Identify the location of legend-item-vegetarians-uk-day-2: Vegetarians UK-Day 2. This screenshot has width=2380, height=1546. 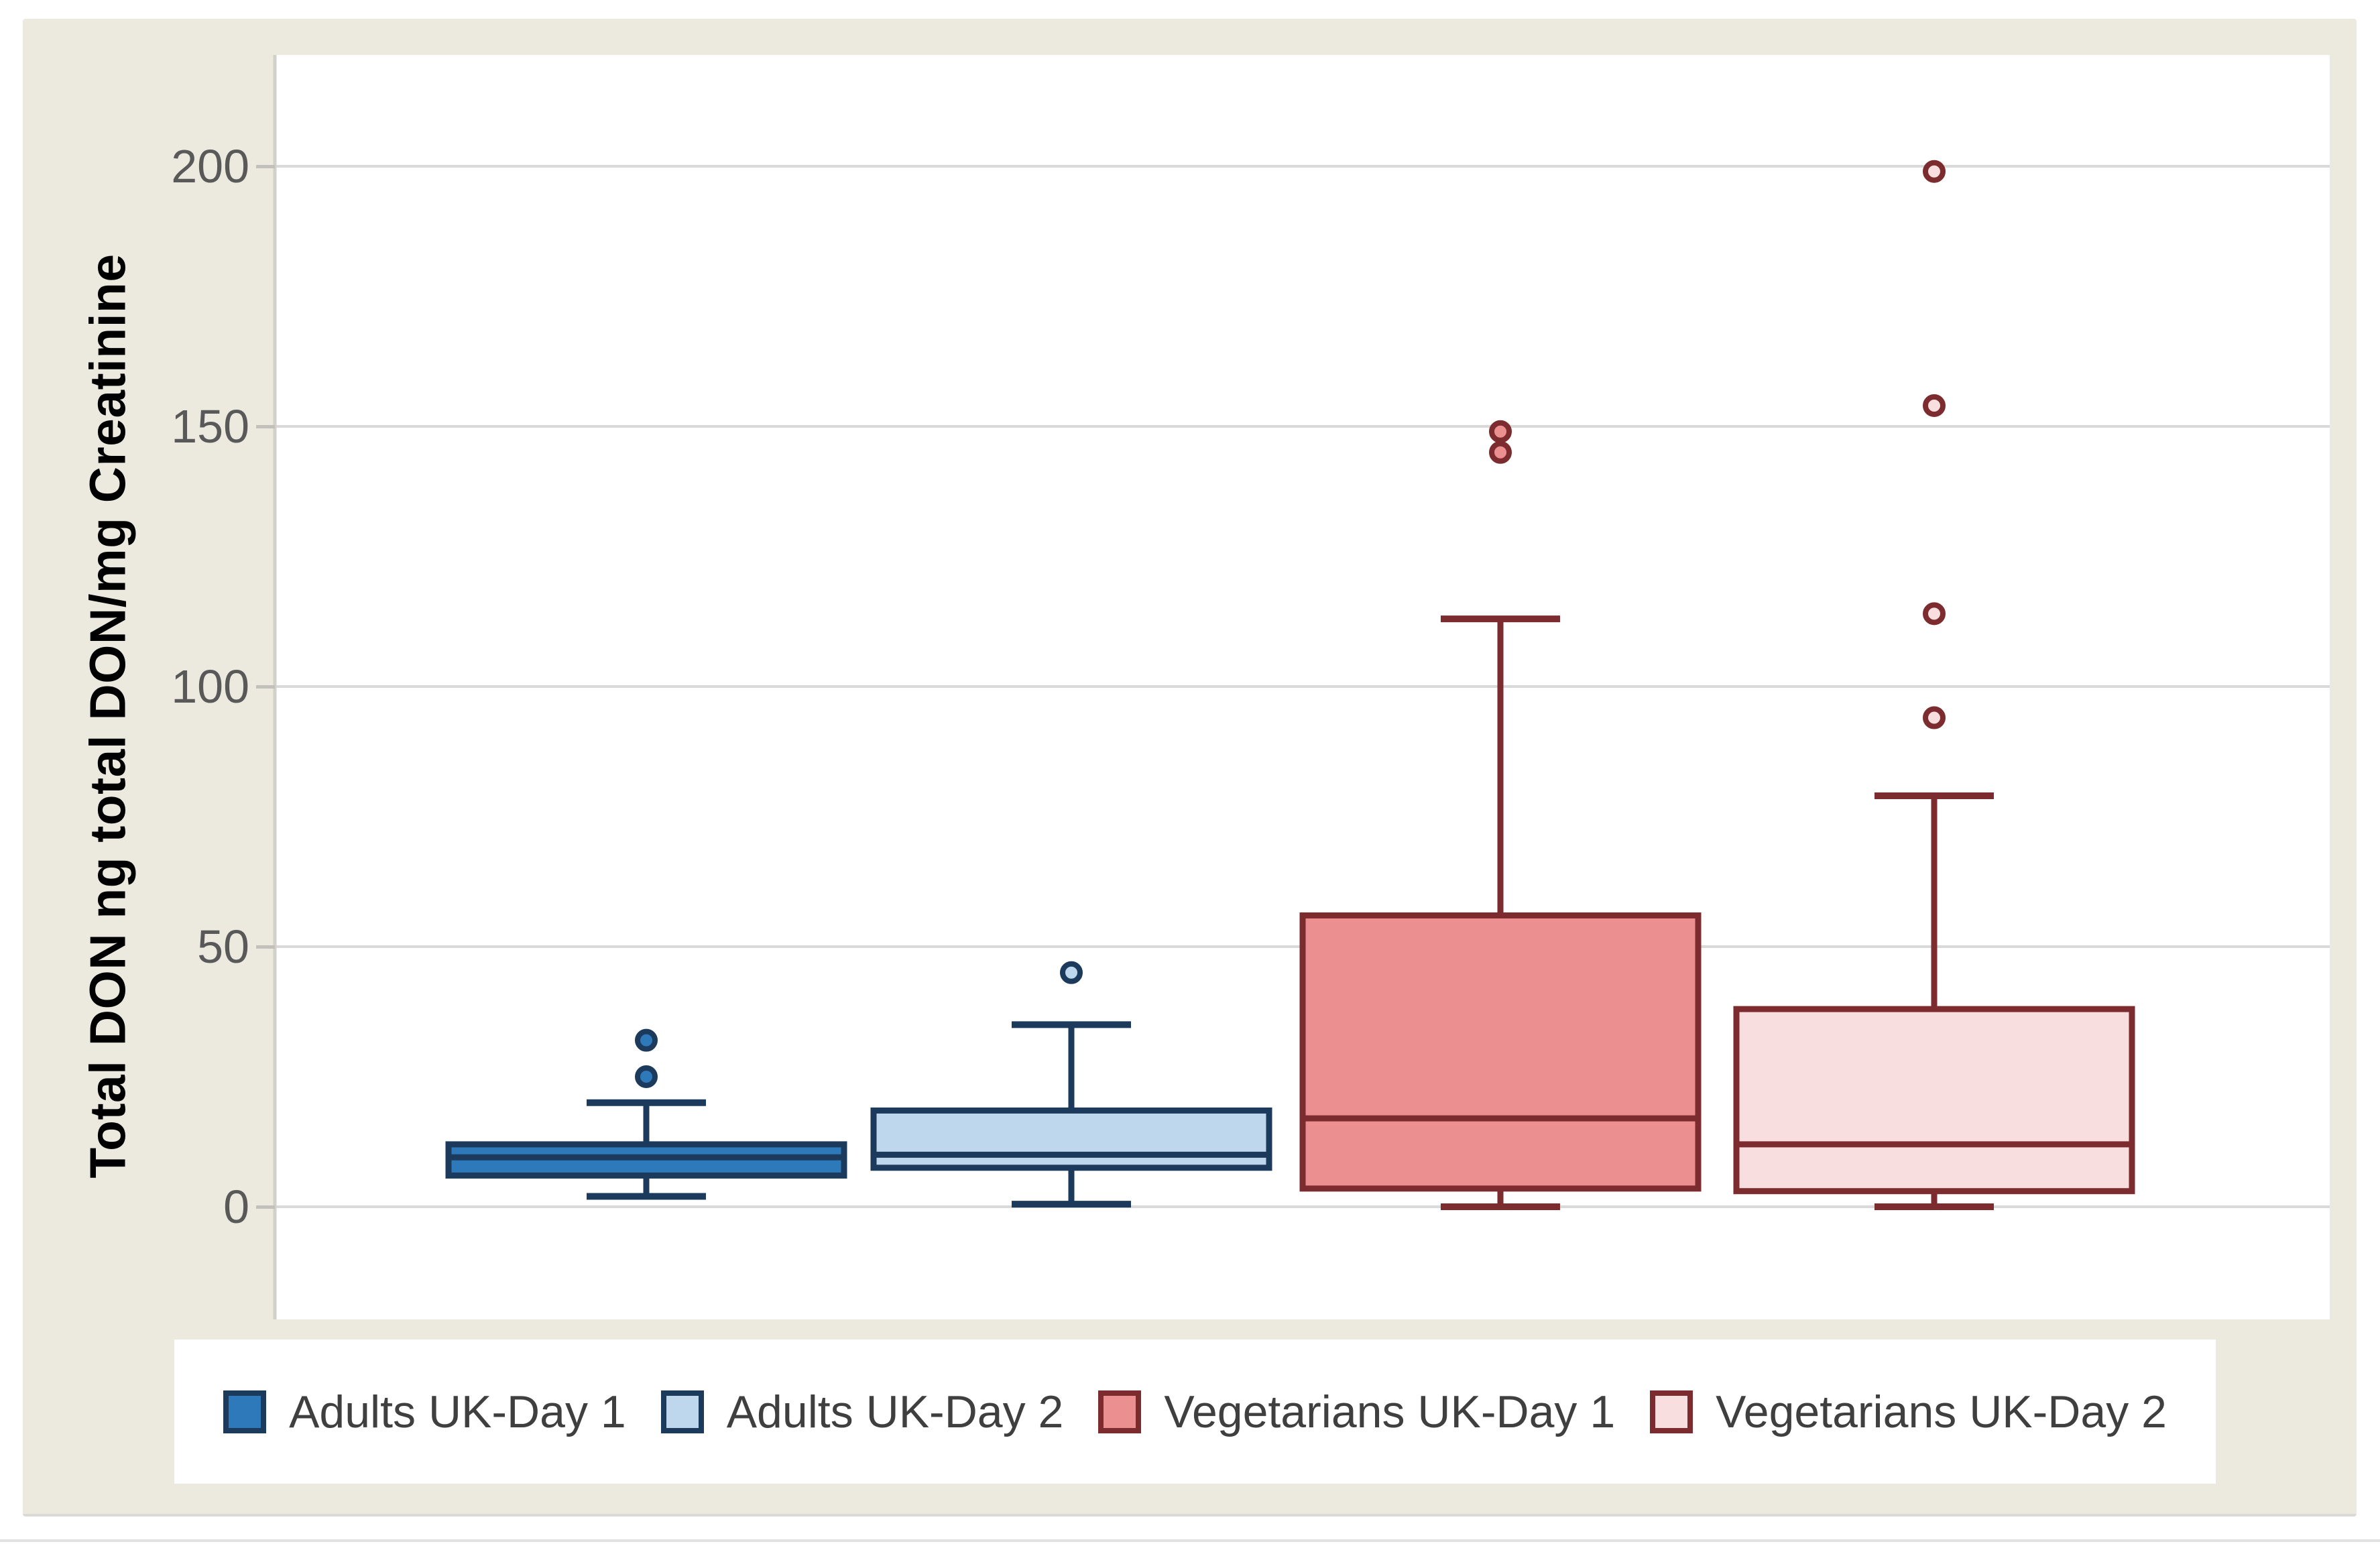
(1909, 1412).